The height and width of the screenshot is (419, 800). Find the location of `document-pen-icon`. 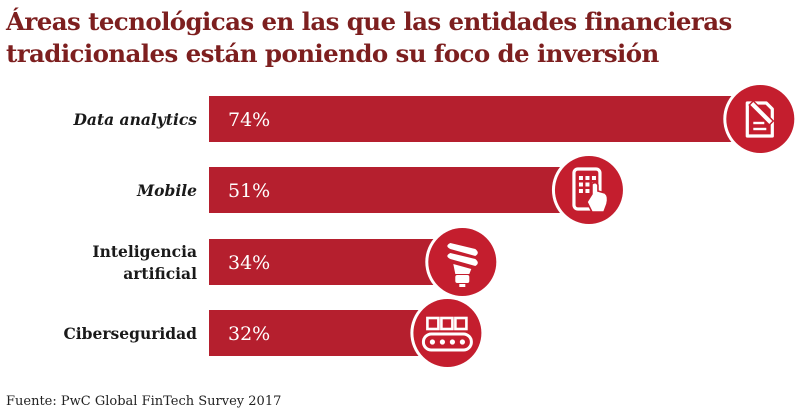

document-pen-icon is located at coordinates (760, 119).